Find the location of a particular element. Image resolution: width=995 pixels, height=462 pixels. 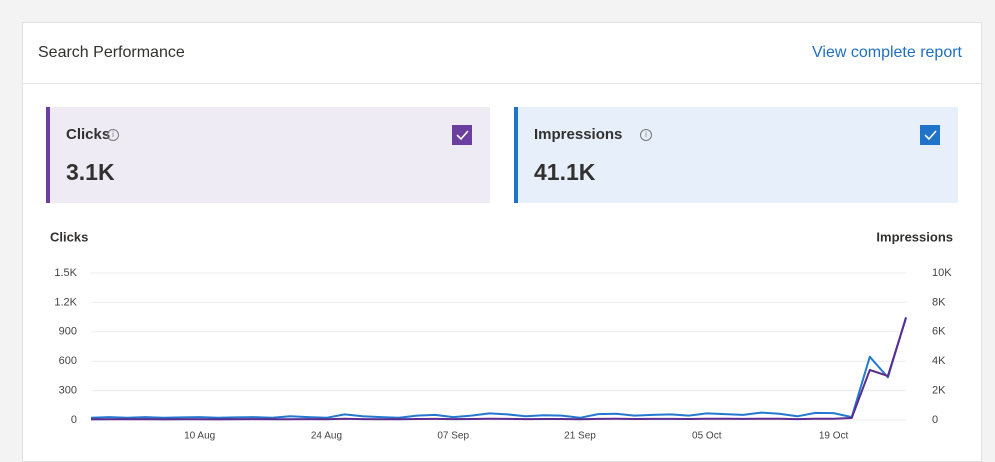

clicks-card: Clicks i 3.1K is located at coordinates (268, 155).